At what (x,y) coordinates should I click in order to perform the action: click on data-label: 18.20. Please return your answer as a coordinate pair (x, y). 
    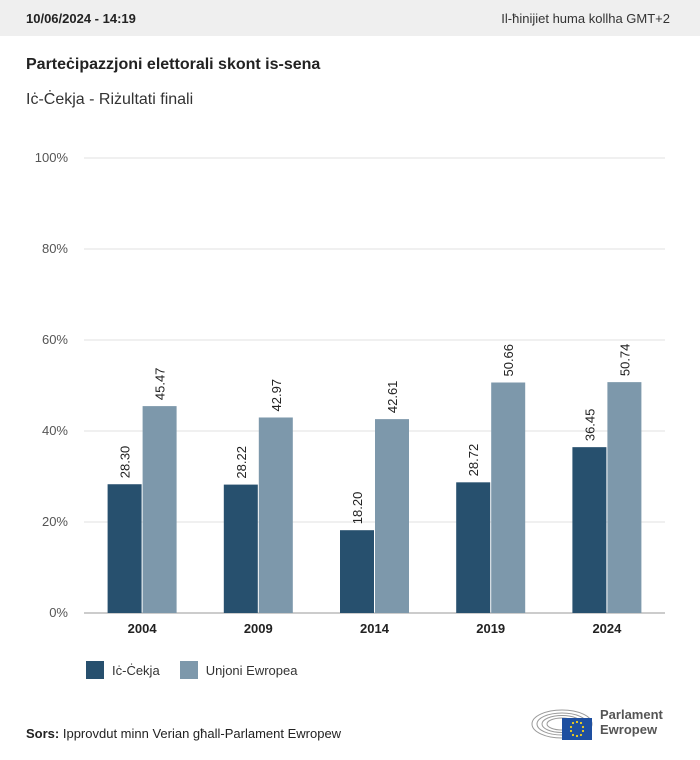
    Looking at the image, I should click on (357, 508).